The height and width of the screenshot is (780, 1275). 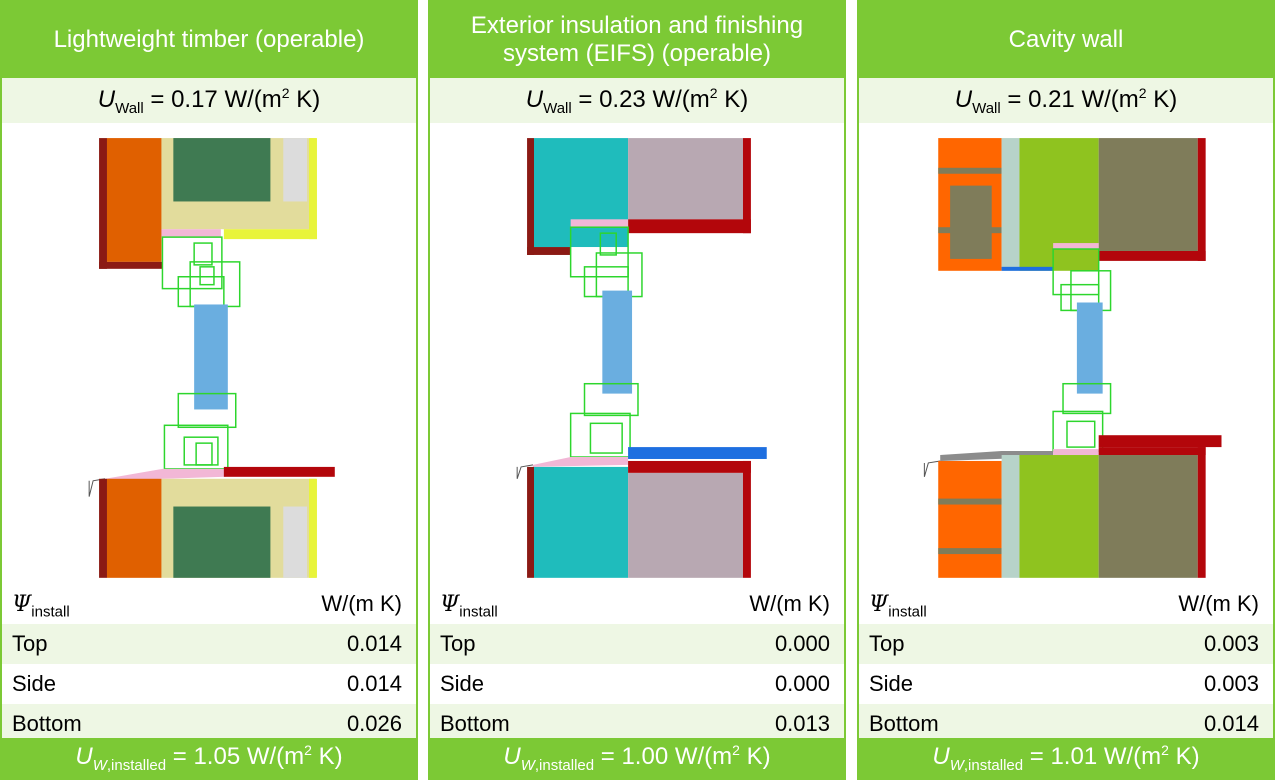 I want to click on brick-outer-lower, so click(x=970, y=519).